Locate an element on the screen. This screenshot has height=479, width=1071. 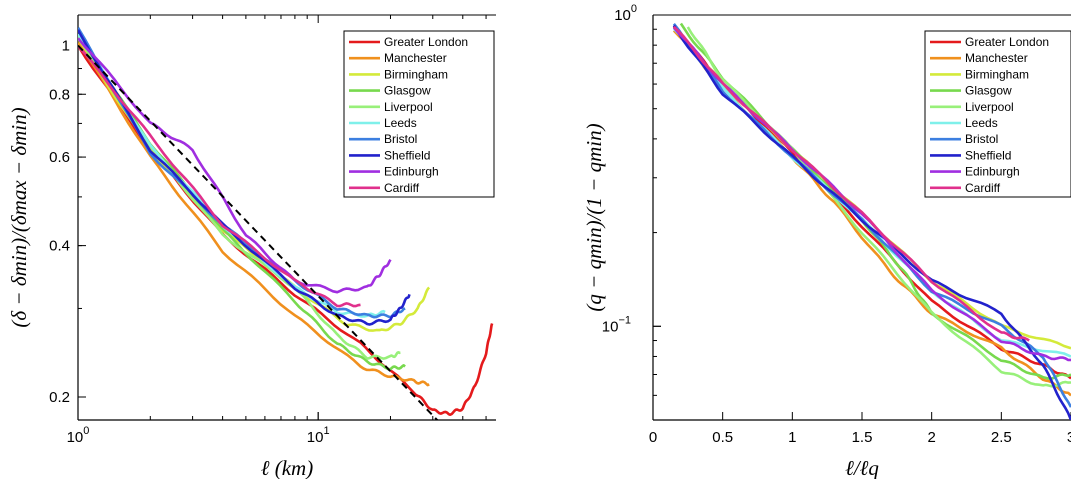
x-tick-label: 10¹ is located at coordinates (318, 435).